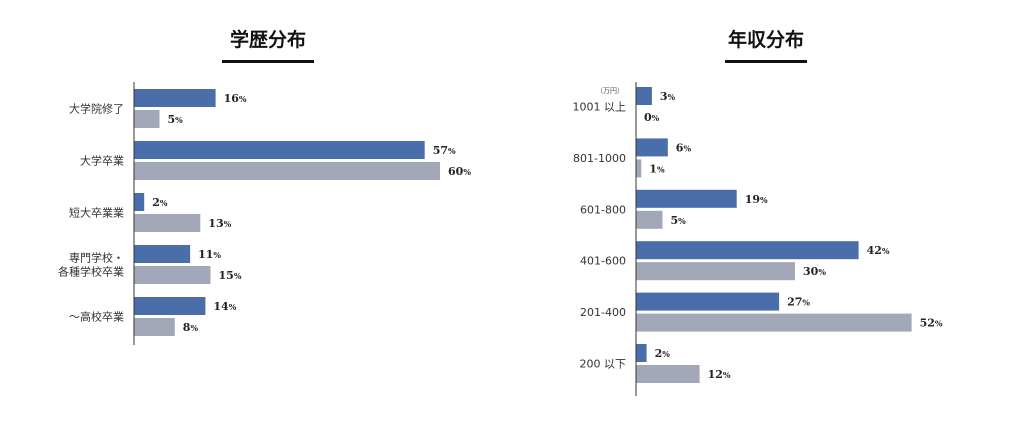 This screenshot has height=423, width=1024. What do you see at coordinates (230, 275) in the screenshot?
I see `data-label: 15%` at bounding box center [230, 275].